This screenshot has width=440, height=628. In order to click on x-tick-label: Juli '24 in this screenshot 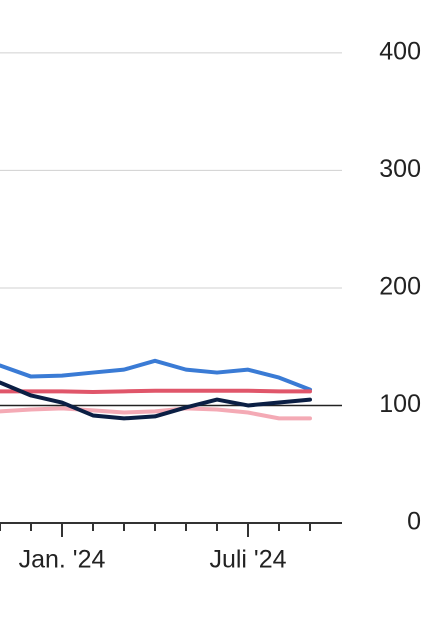, I will do `click(247, 560)`.